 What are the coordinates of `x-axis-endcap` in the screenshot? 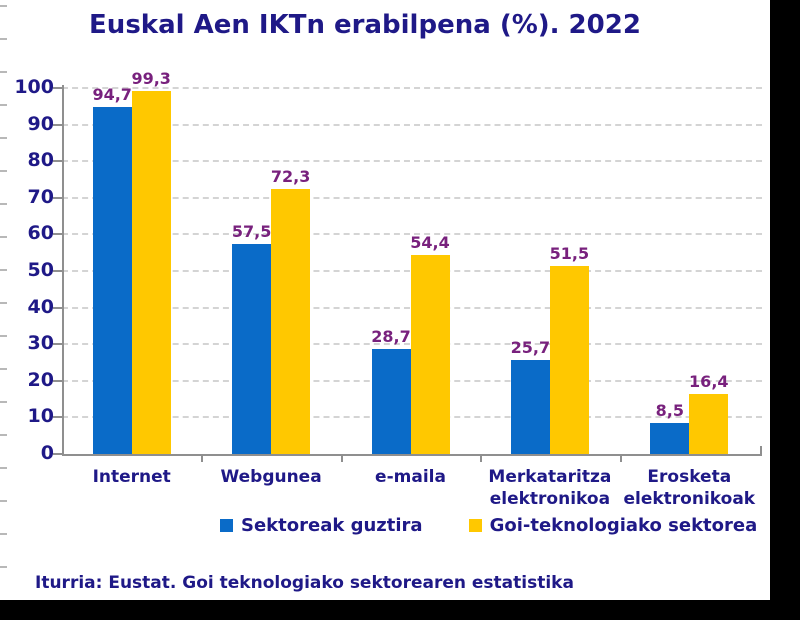 It's located at (761, 450).